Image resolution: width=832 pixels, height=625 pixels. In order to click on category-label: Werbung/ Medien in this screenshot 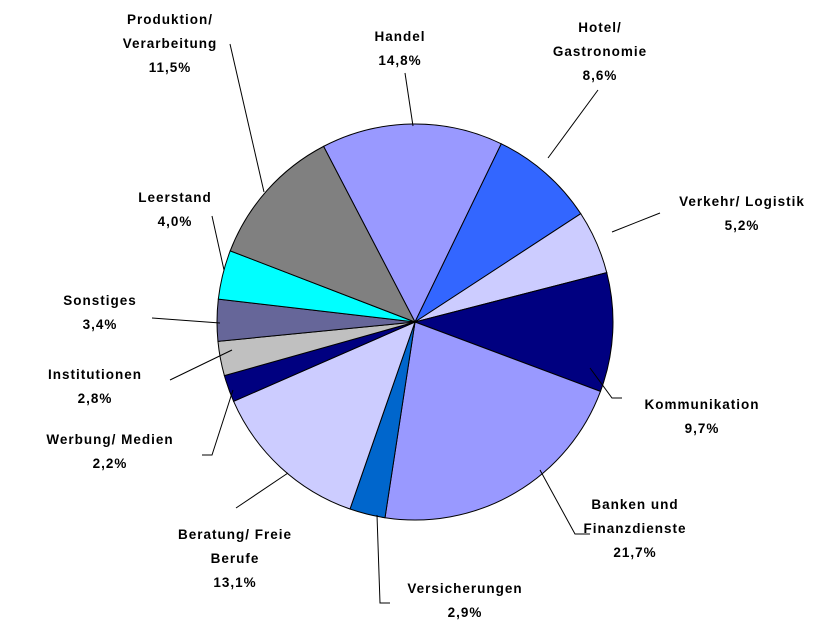, I will do `click(110, 439)`.